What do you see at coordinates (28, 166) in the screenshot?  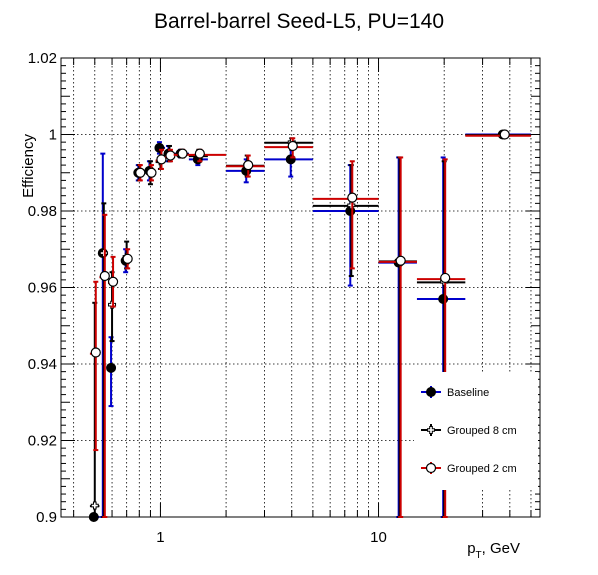 I see `y-axis-label: Efficiency` at bounding box center [28, 166].